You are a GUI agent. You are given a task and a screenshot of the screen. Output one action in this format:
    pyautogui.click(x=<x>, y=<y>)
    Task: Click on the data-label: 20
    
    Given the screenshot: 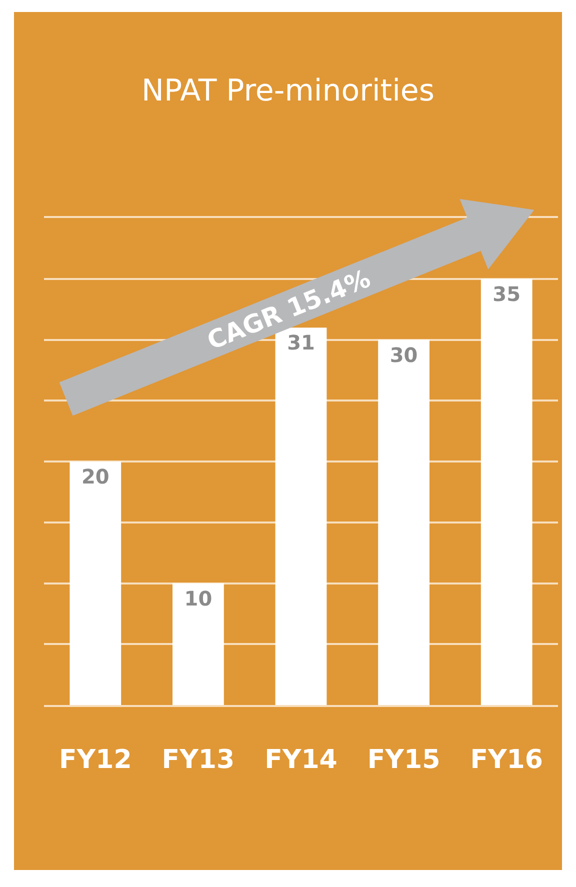 What is the action you would take?
    pyautogui.click(x=95, y=476)
    